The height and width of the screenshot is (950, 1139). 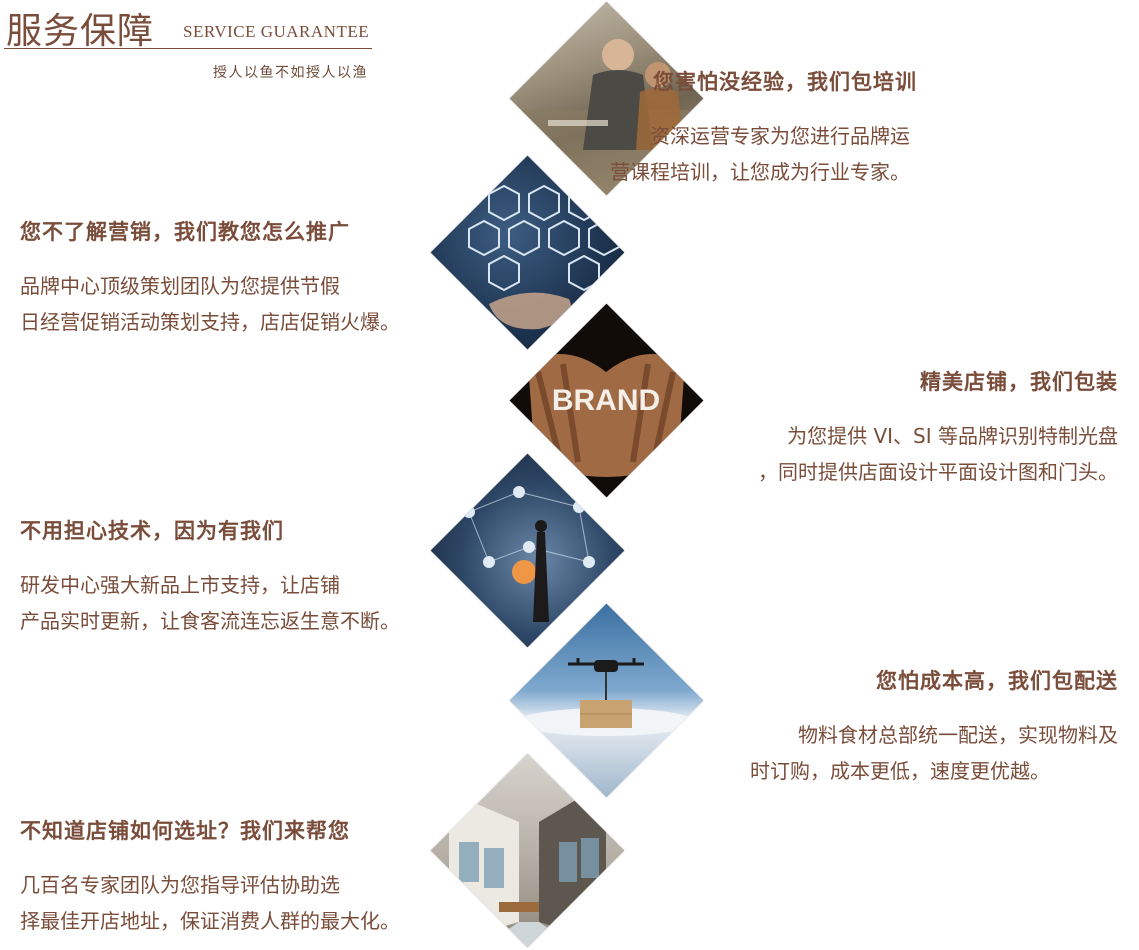 What do you see at coordinates (997, 681) in the screenshot?
I see `service-heading: 您怕成本高，我们包配送` at bounding box center [997, 681].